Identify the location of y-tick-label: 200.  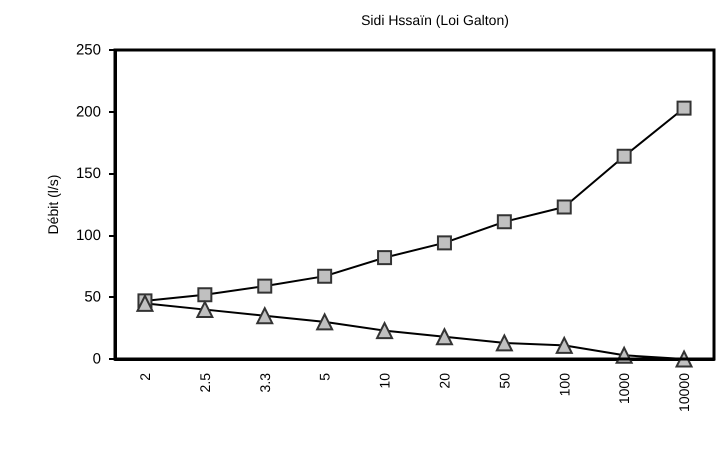
(88, 111).